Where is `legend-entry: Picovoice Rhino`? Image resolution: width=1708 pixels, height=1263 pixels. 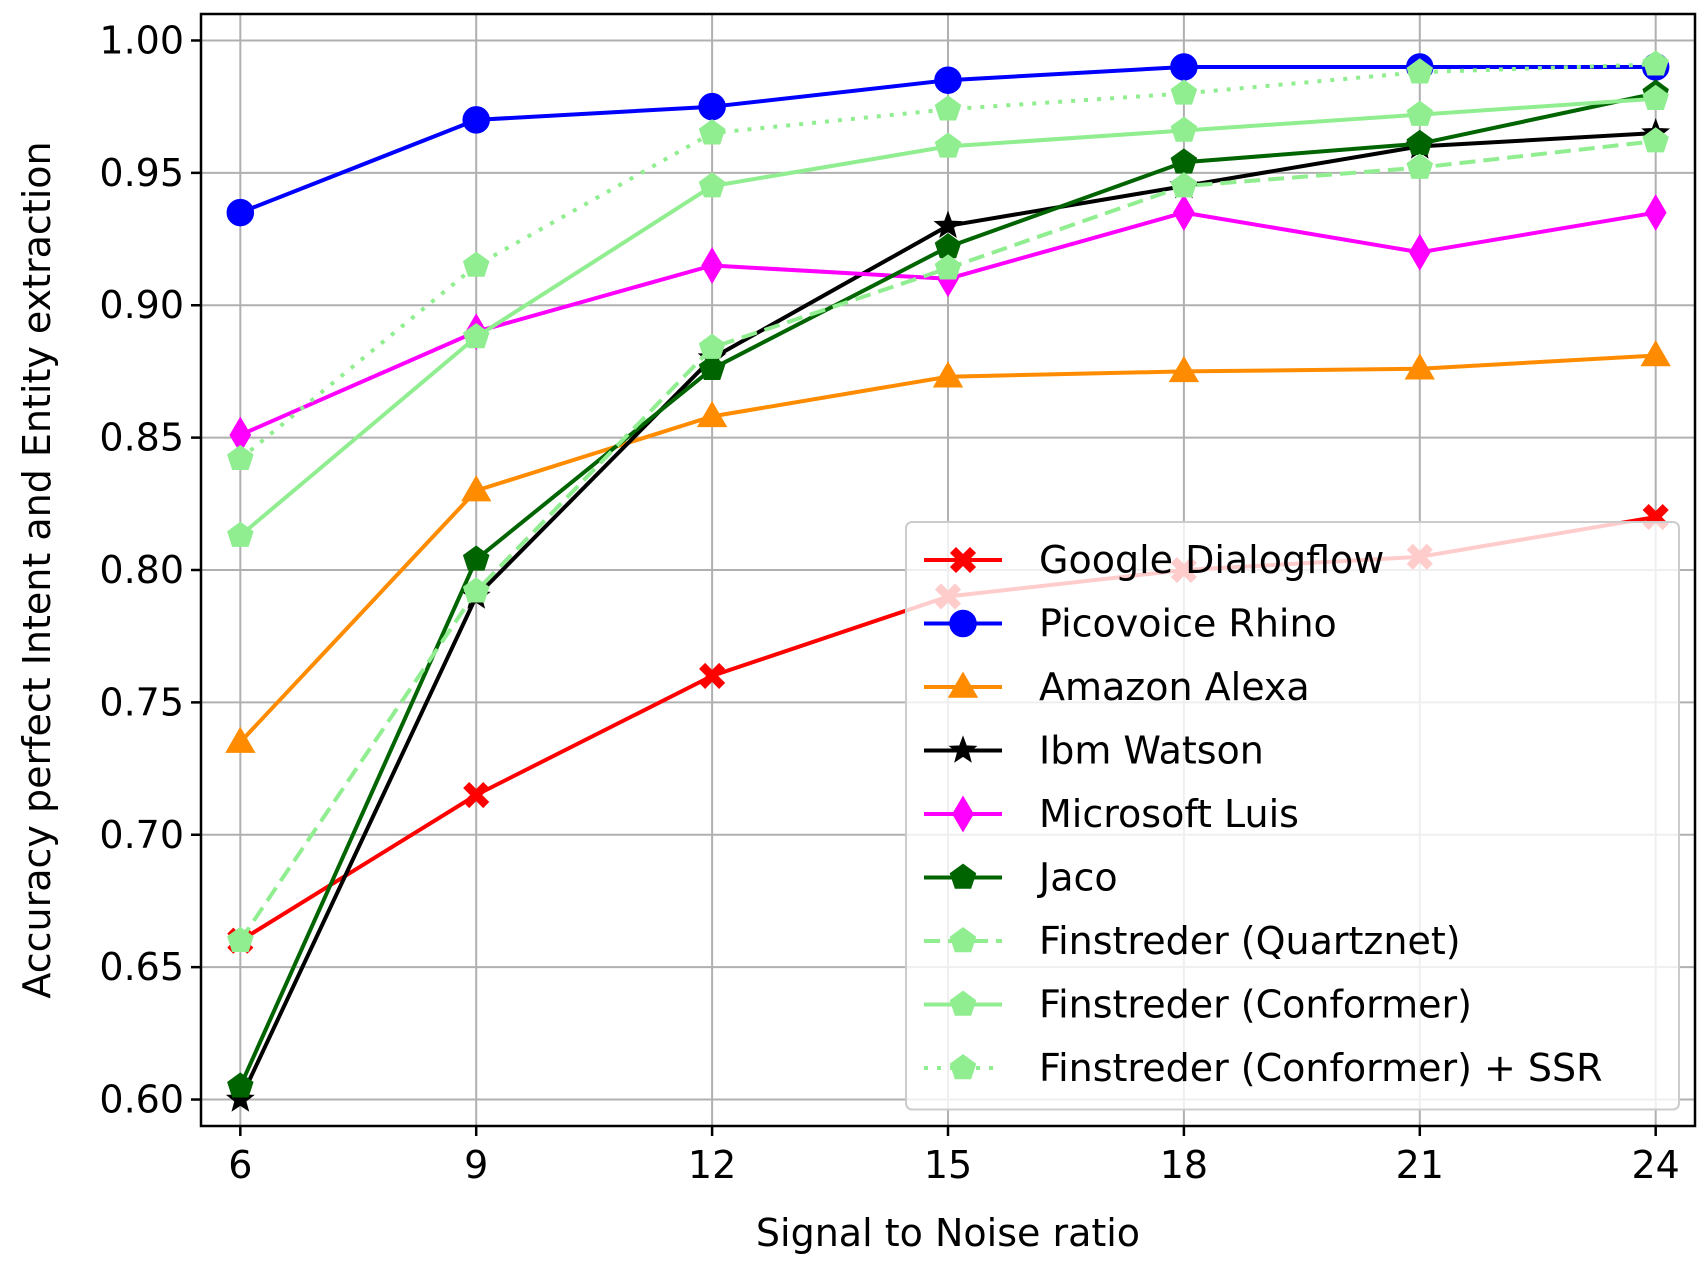
legend-entry: Picovoice Rhino is located at coordinates (1130, 624).